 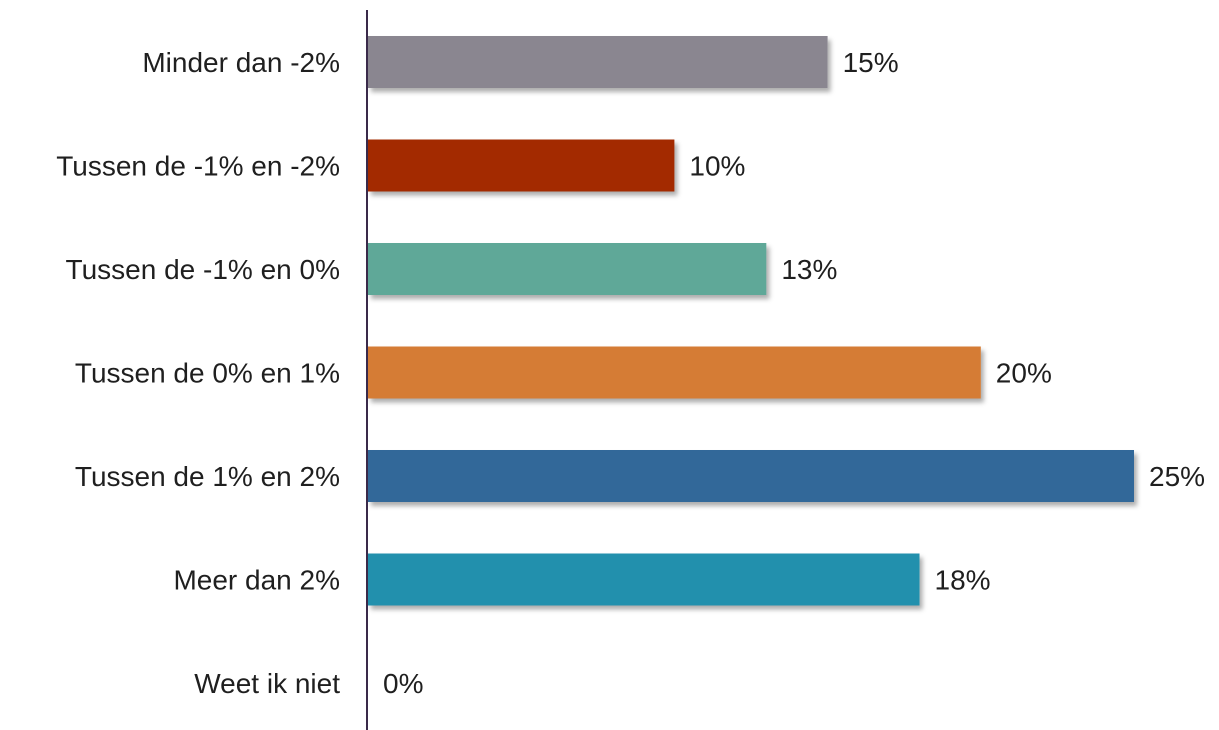 I want to click on value-label-tussen-de-0pct-en-1pct: 20%, so click(x=1024, y=373).